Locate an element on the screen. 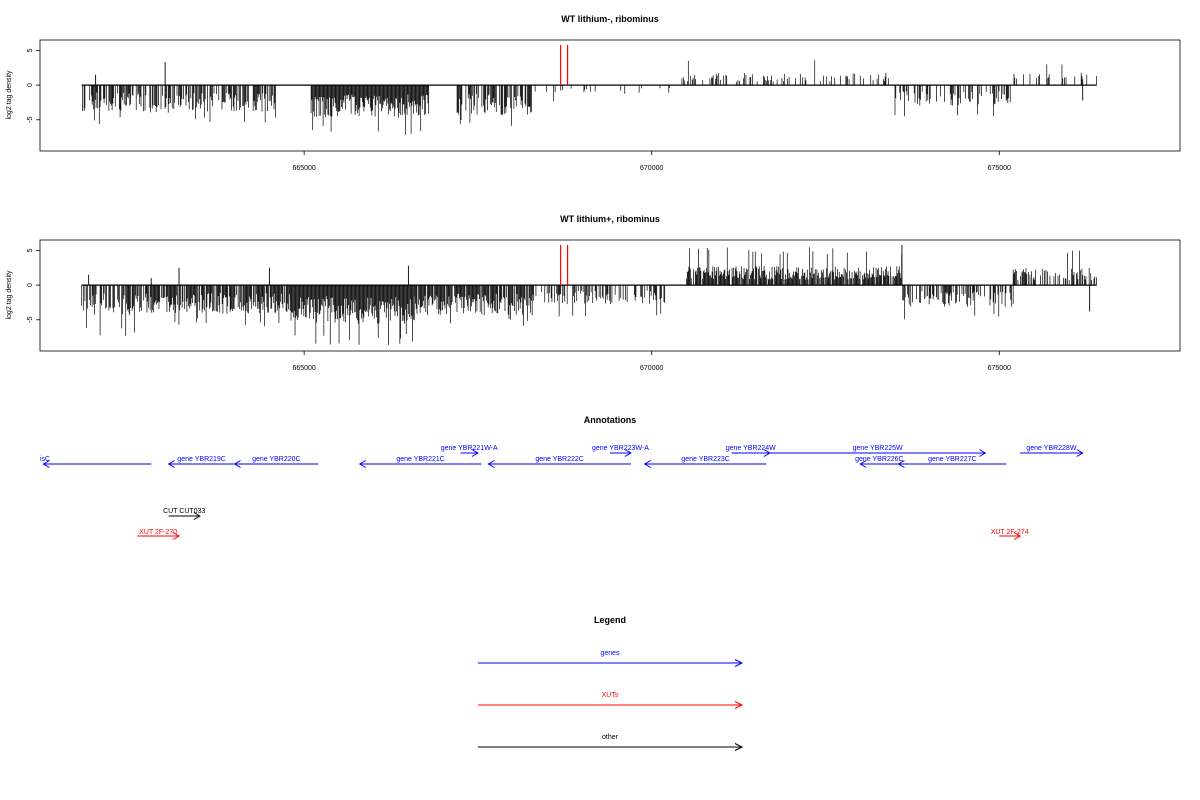 The height and width of the screenshot is (800, 1200). gene-arrow: gene YBR226C is located at coordinates (879, 462).